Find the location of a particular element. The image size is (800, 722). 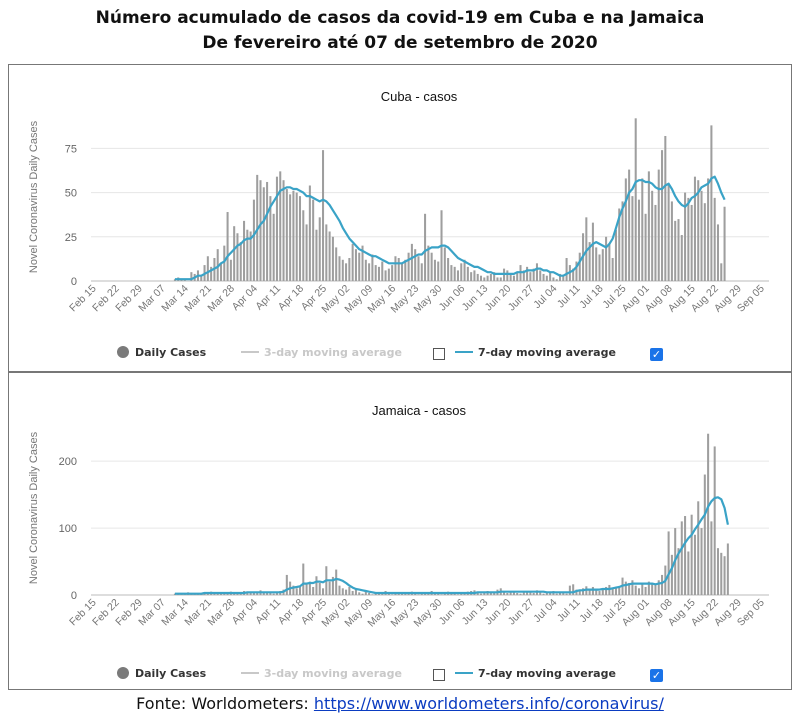

cuba-legend-3day-avg: 3-day moving average is located at coordinates (321, 352).